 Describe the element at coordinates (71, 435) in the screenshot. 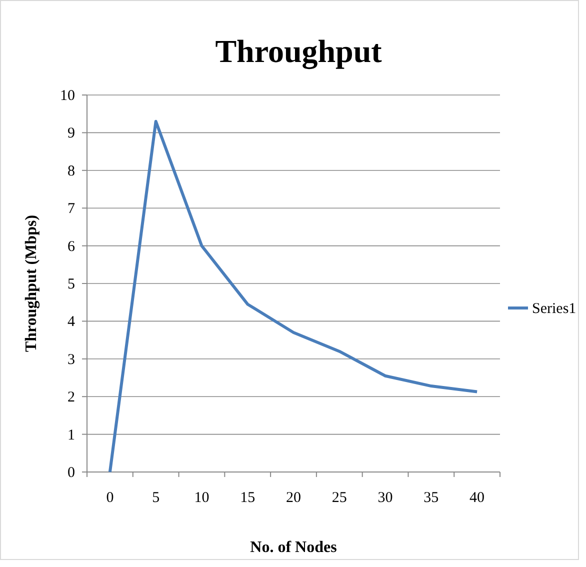

I see `y-tick-label: 1` at that location.